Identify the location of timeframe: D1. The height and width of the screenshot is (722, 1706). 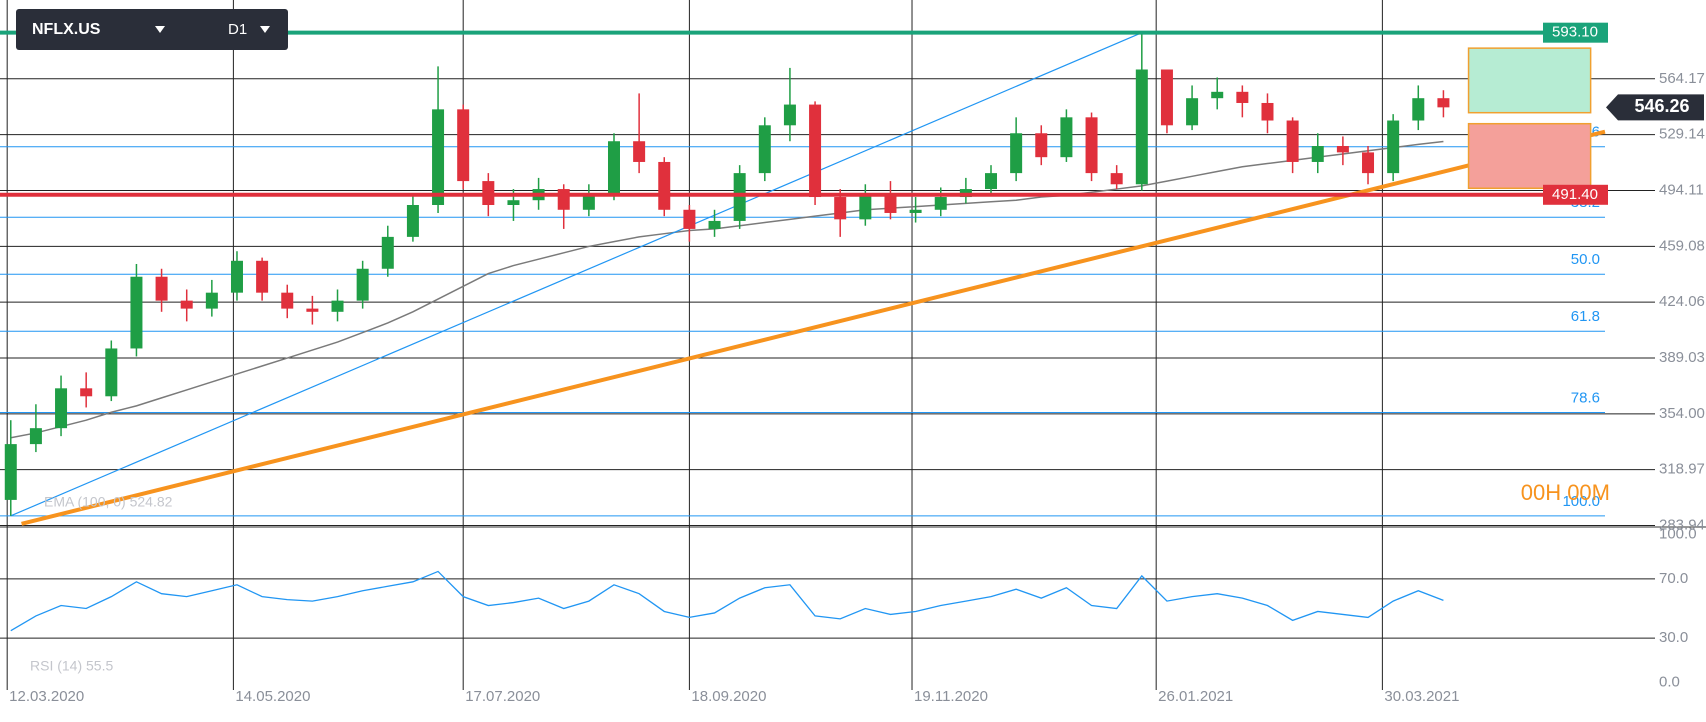
(237, 29).